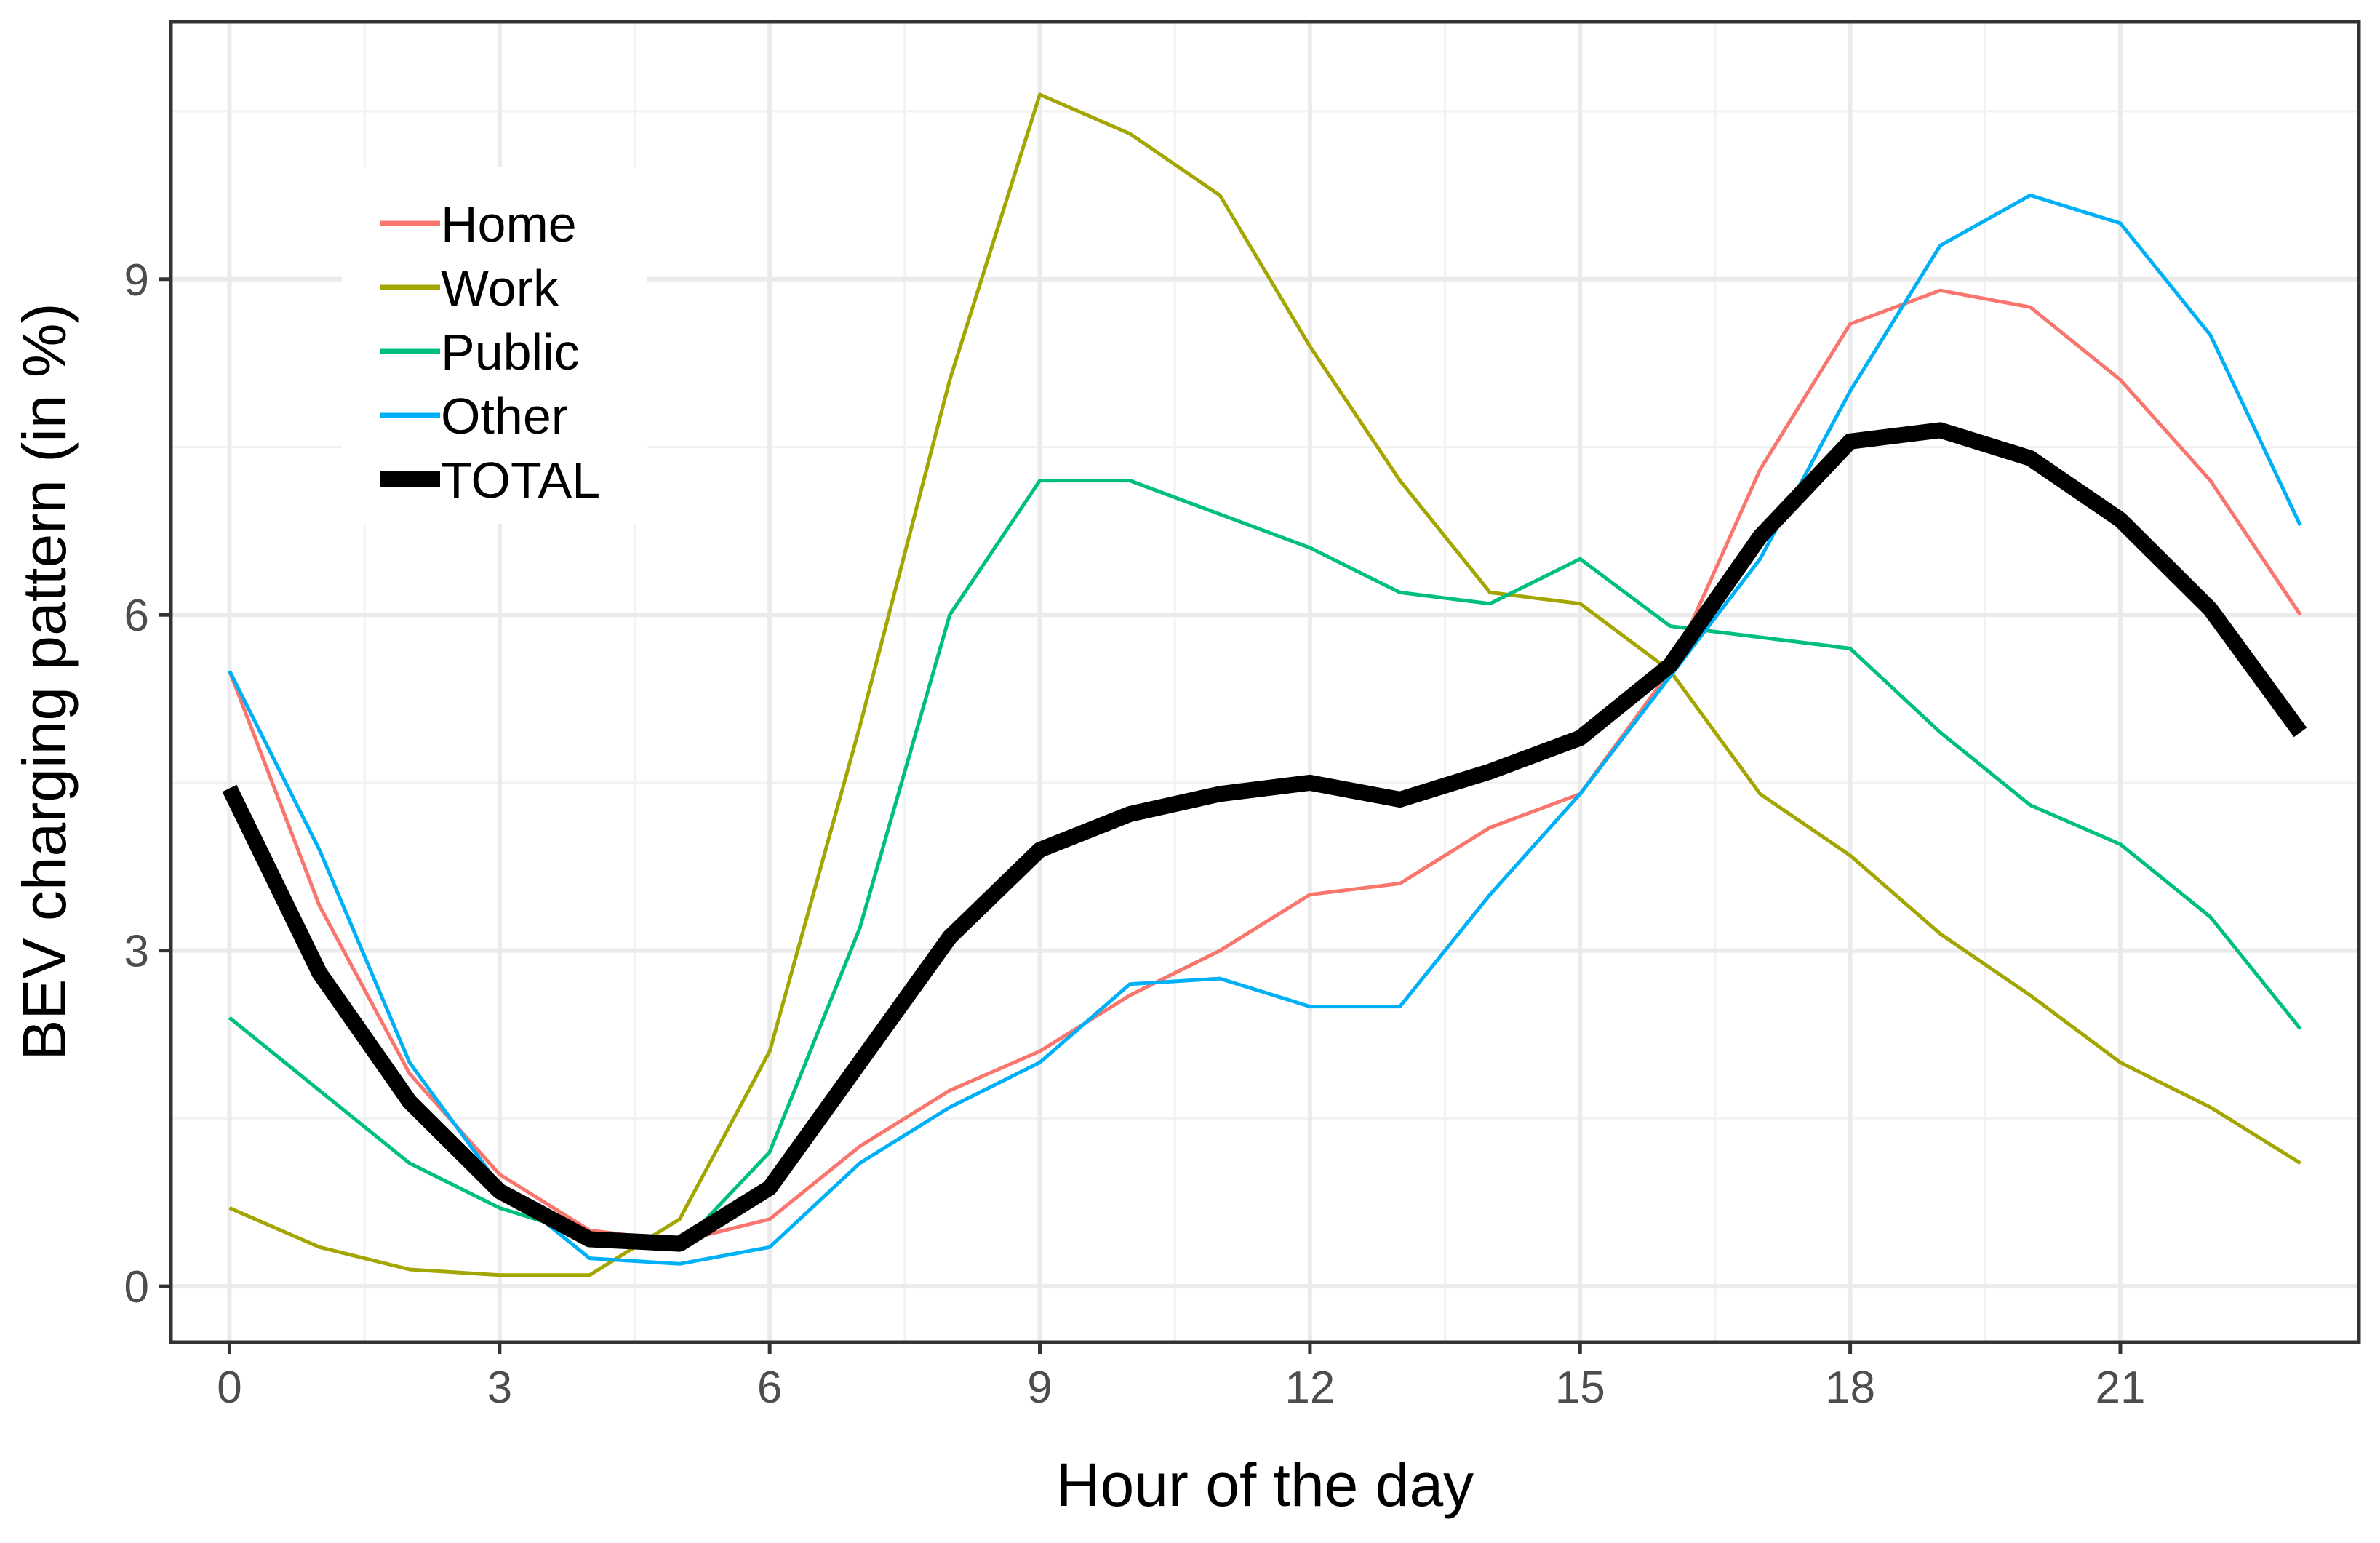  I want to click on legend-label-total: TOTAL, so click(520, 480).